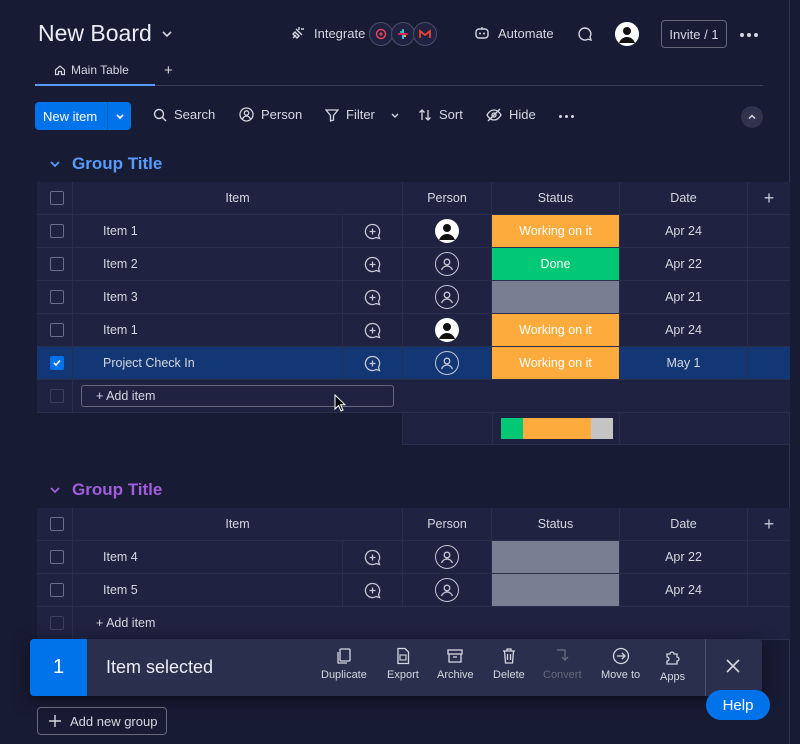  I want to click on user-avatar, so click(627, 34).